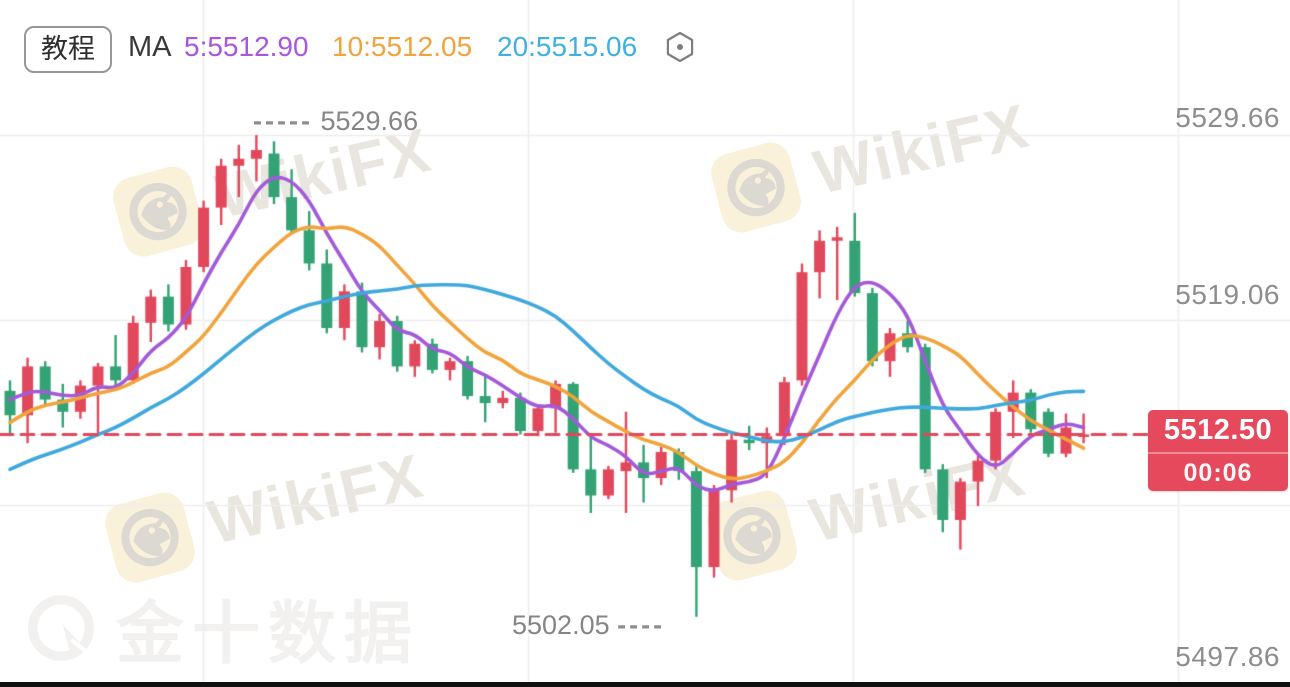  I want to click on candle-countdown-timer: 00:06, so click(1218, 472).